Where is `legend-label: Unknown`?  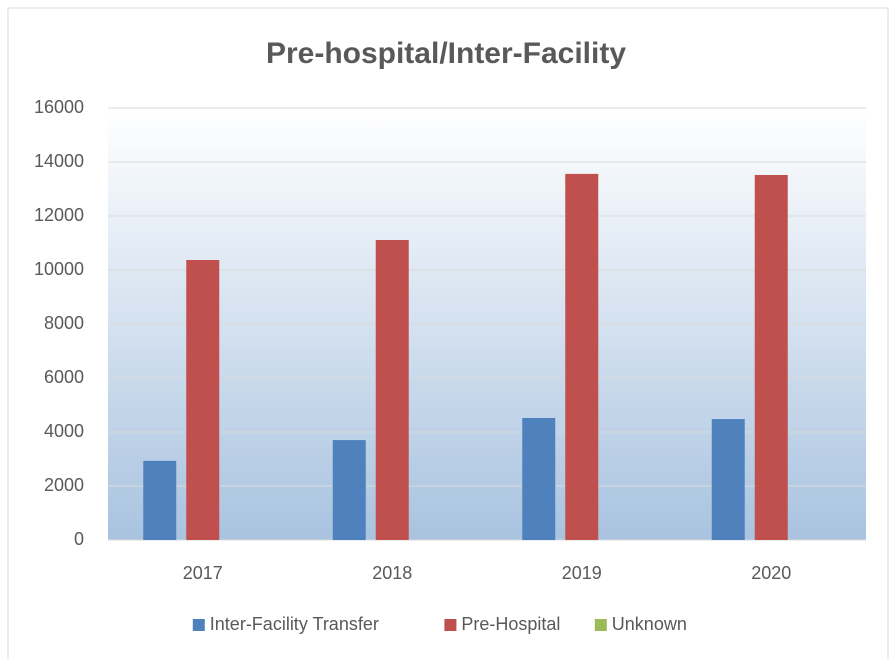 legend-label: Unknown is located at coordinates (649, 624).